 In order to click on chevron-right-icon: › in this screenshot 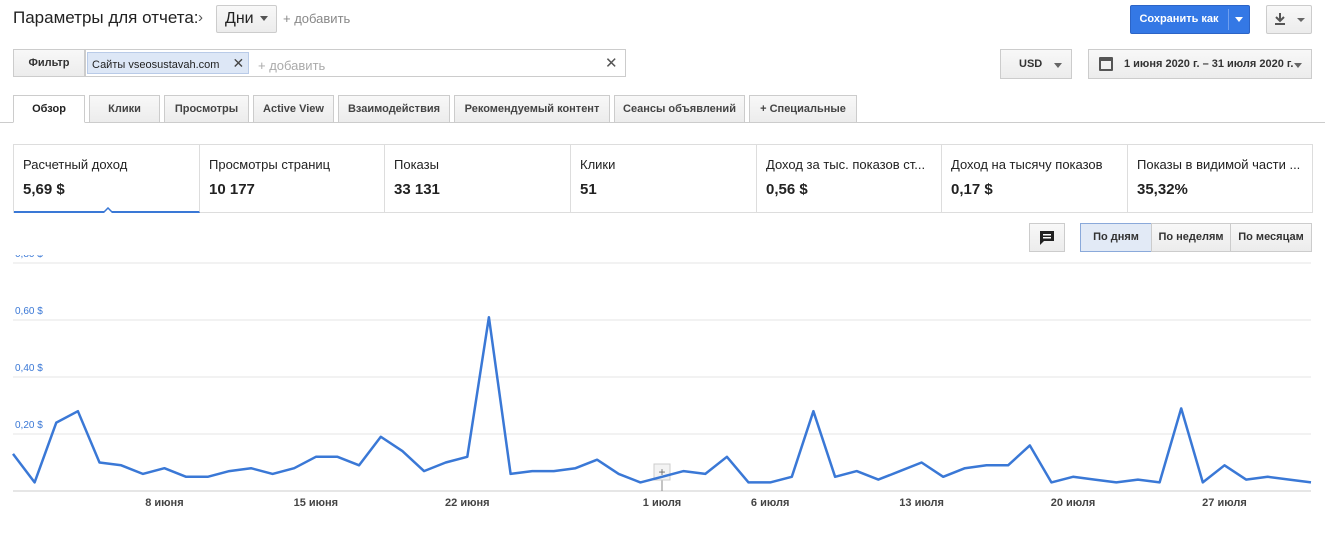, I will do `click(200, 17)`.